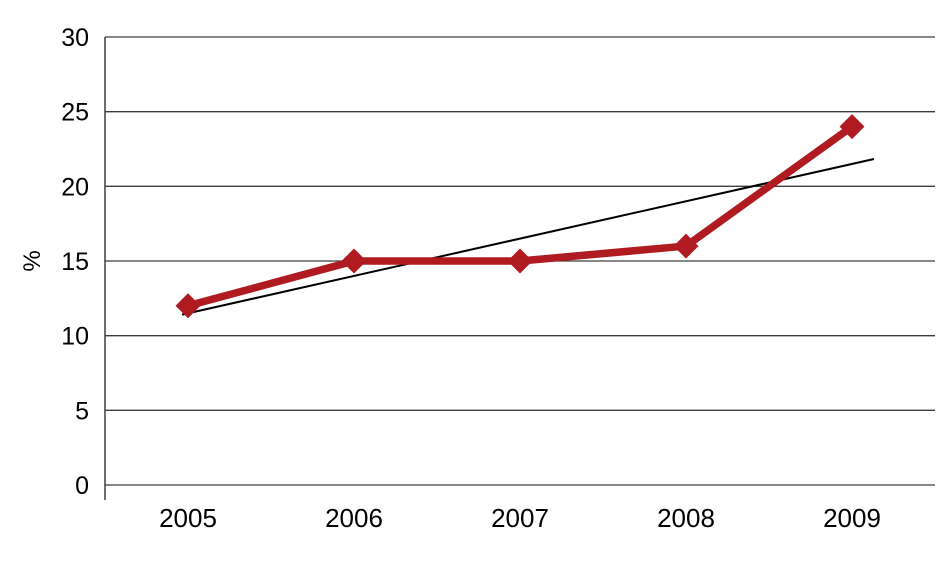 The width and height of the screenshot is (945, 575). What do you see at coordinates (188, 518) in the screenshot?
I see `x-tick-label: 2005` at bounding box center [188, 518].